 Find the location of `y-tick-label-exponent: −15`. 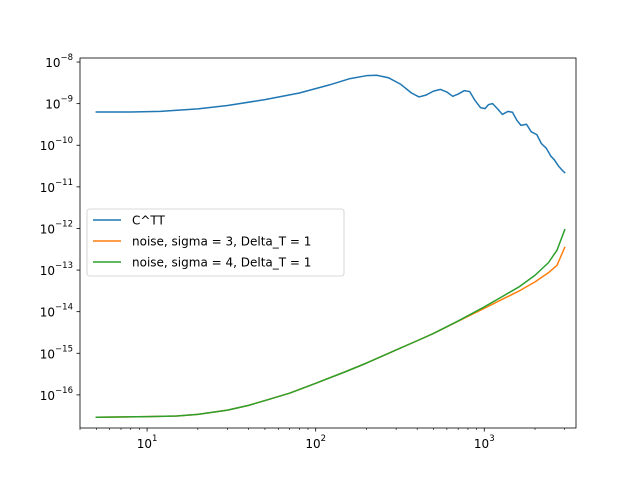

y-tick-label-exponent: −15 is located at coordinates (64, 349).